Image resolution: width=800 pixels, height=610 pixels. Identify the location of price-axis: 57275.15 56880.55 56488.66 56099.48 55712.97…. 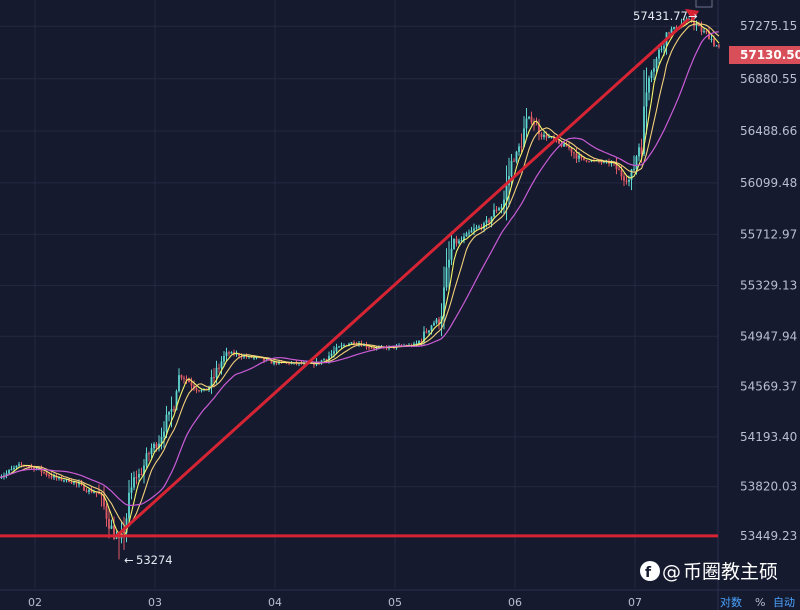
(768, 281).